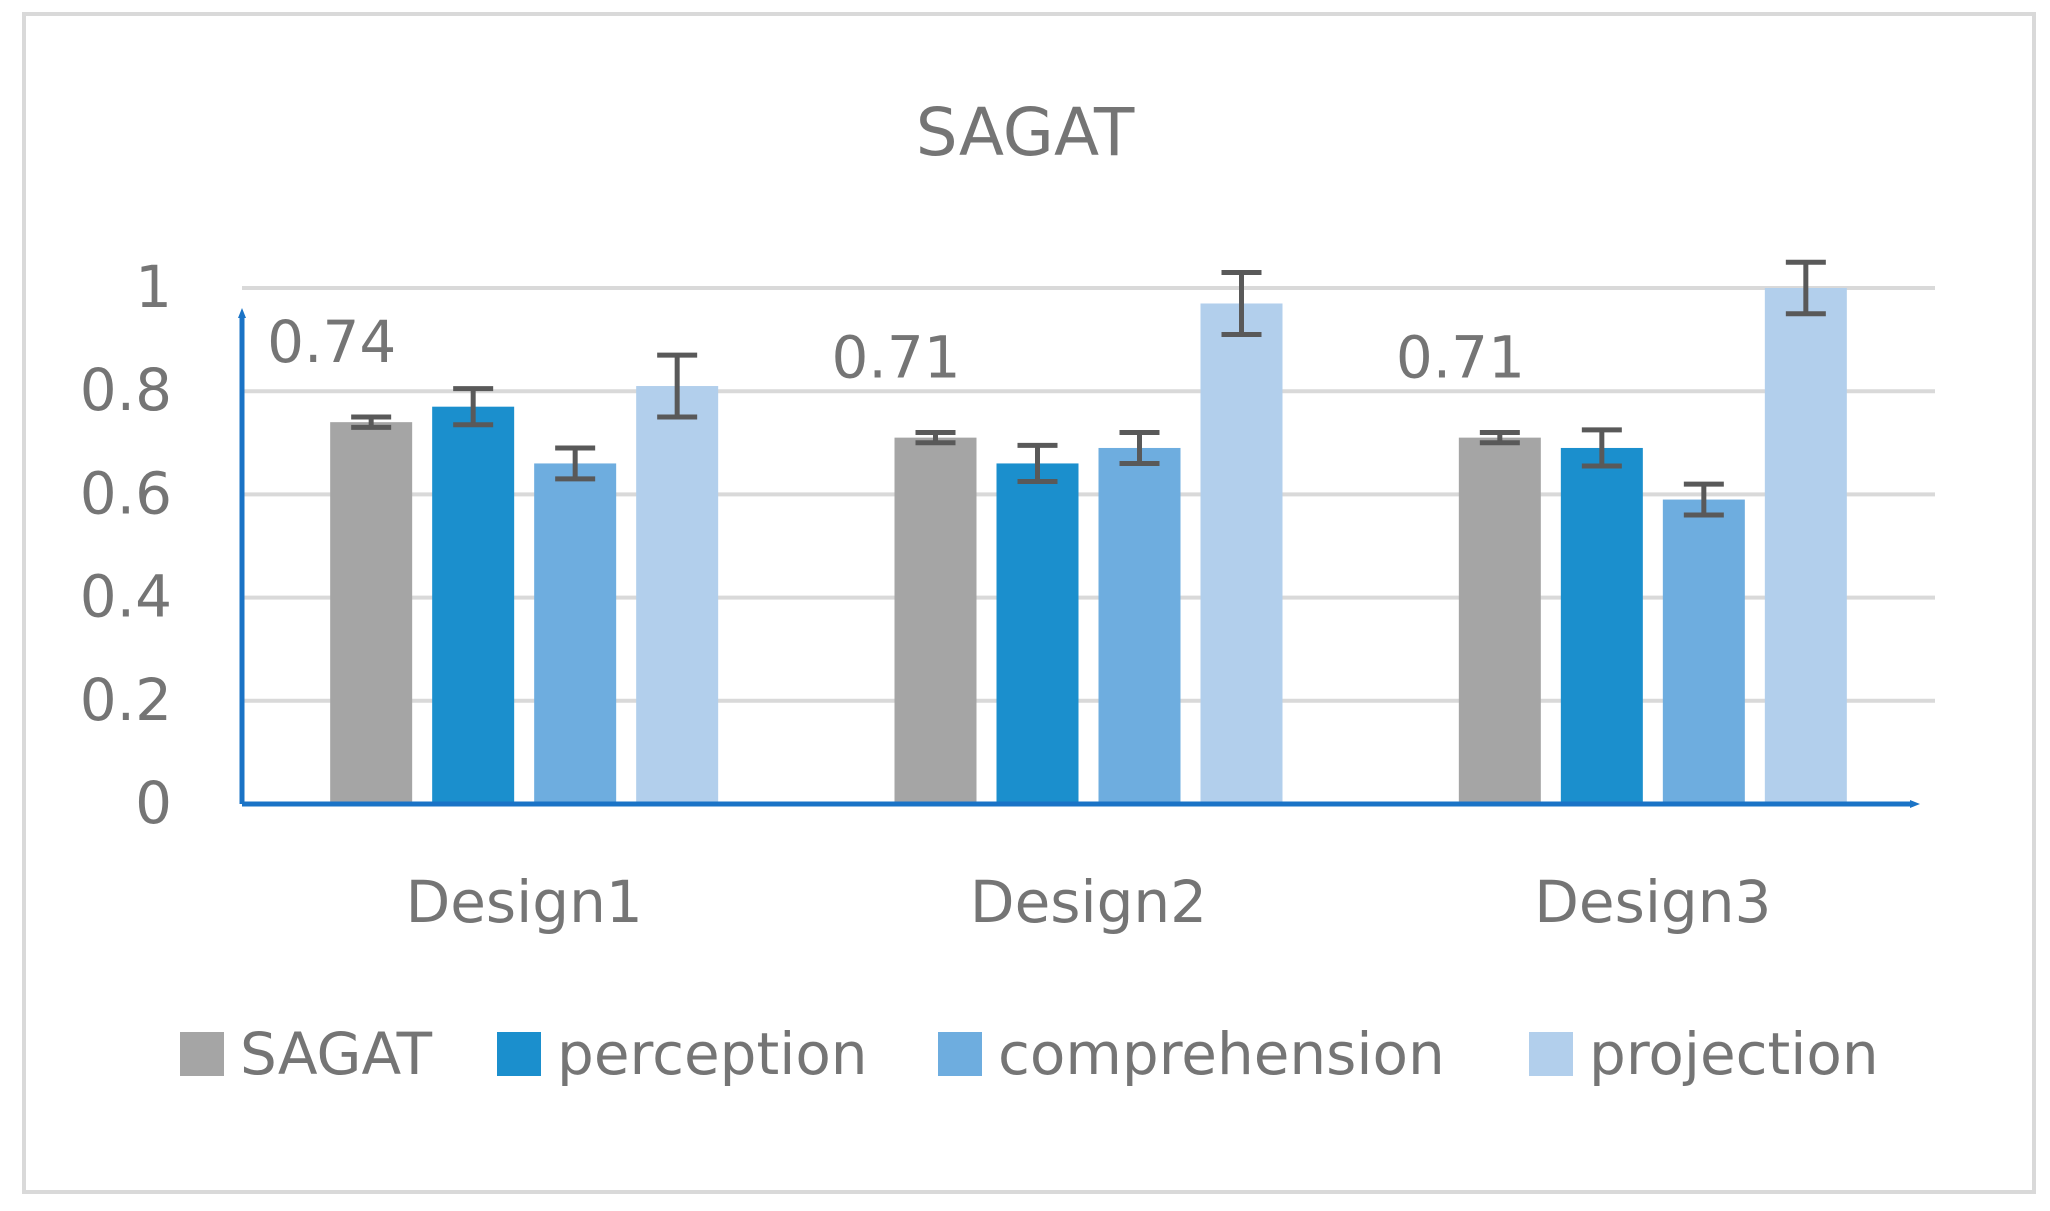 The height and width of the screenshot is (1211, 2050). I want to click on chart-title: SAGAT, so click(1025, 132).